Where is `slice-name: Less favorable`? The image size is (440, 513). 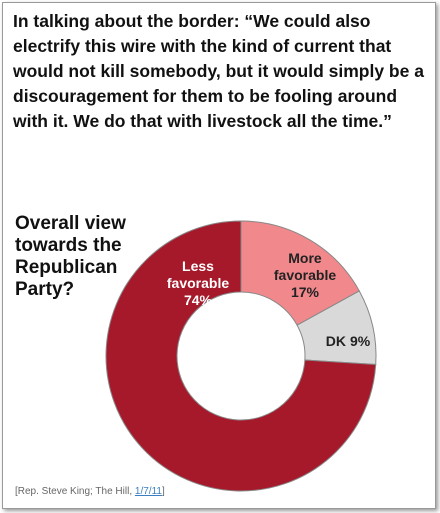
slice-name: Less favorable is located at coordinates (198, 274).